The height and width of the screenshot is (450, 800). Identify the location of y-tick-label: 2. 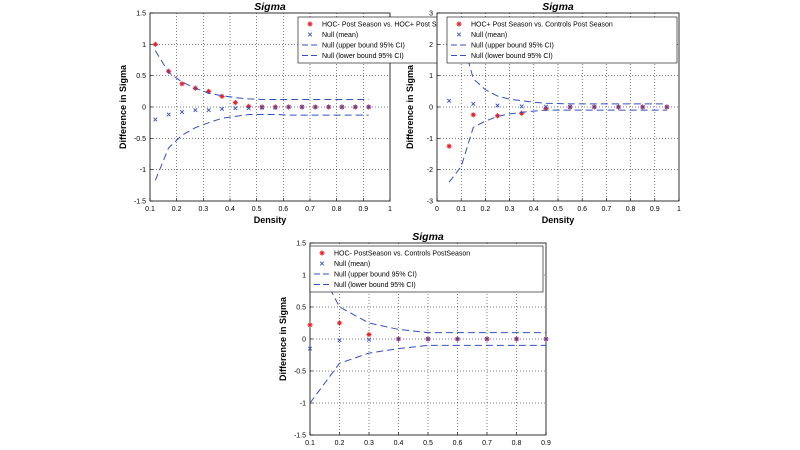
(431, 45).